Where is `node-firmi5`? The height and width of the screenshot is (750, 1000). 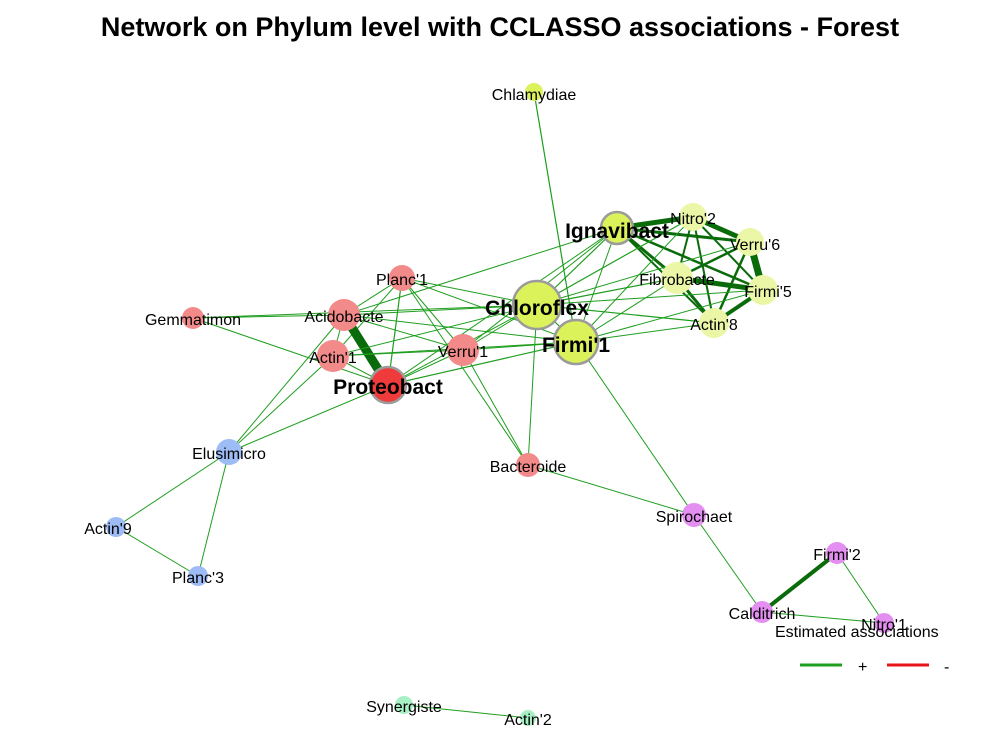
node-firmi5 is located at coordinates (763, 290).